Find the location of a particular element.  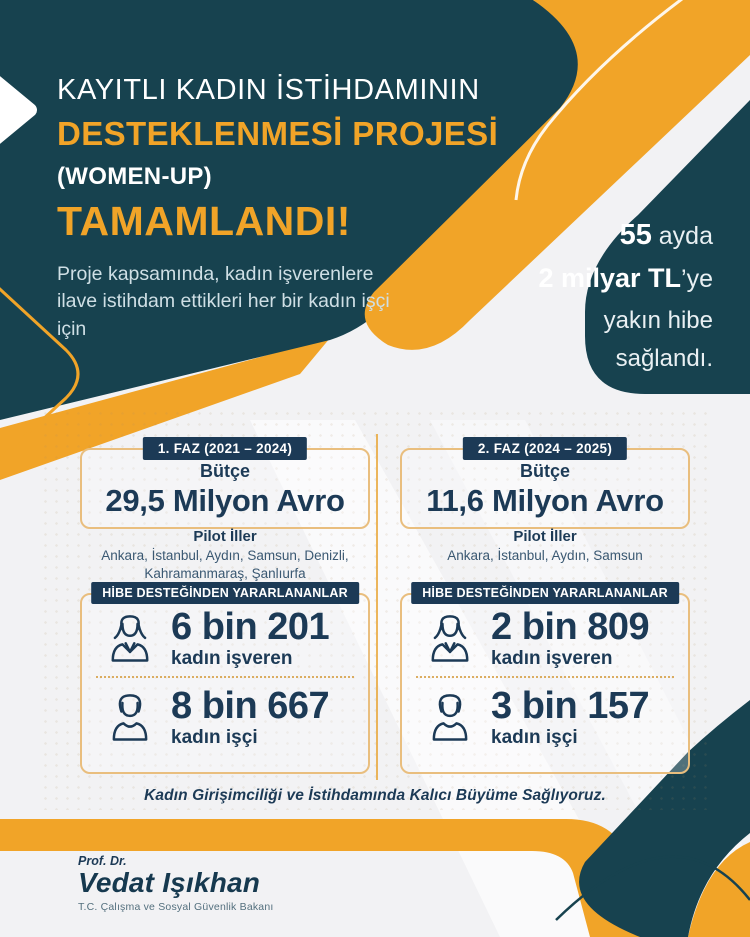

workers-text: 8 bin 667 kadın işçi is located at coordinates (250, 716).